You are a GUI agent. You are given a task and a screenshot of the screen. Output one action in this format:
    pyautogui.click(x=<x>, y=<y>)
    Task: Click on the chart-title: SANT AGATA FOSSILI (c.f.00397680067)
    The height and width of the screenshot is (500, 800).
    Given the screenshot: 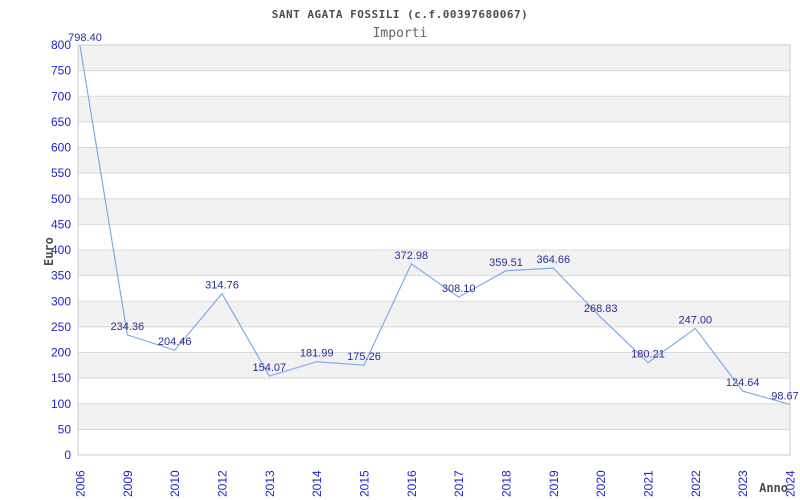 What is the action you would take?
    pyautogui.click(x=400, y=14)
    